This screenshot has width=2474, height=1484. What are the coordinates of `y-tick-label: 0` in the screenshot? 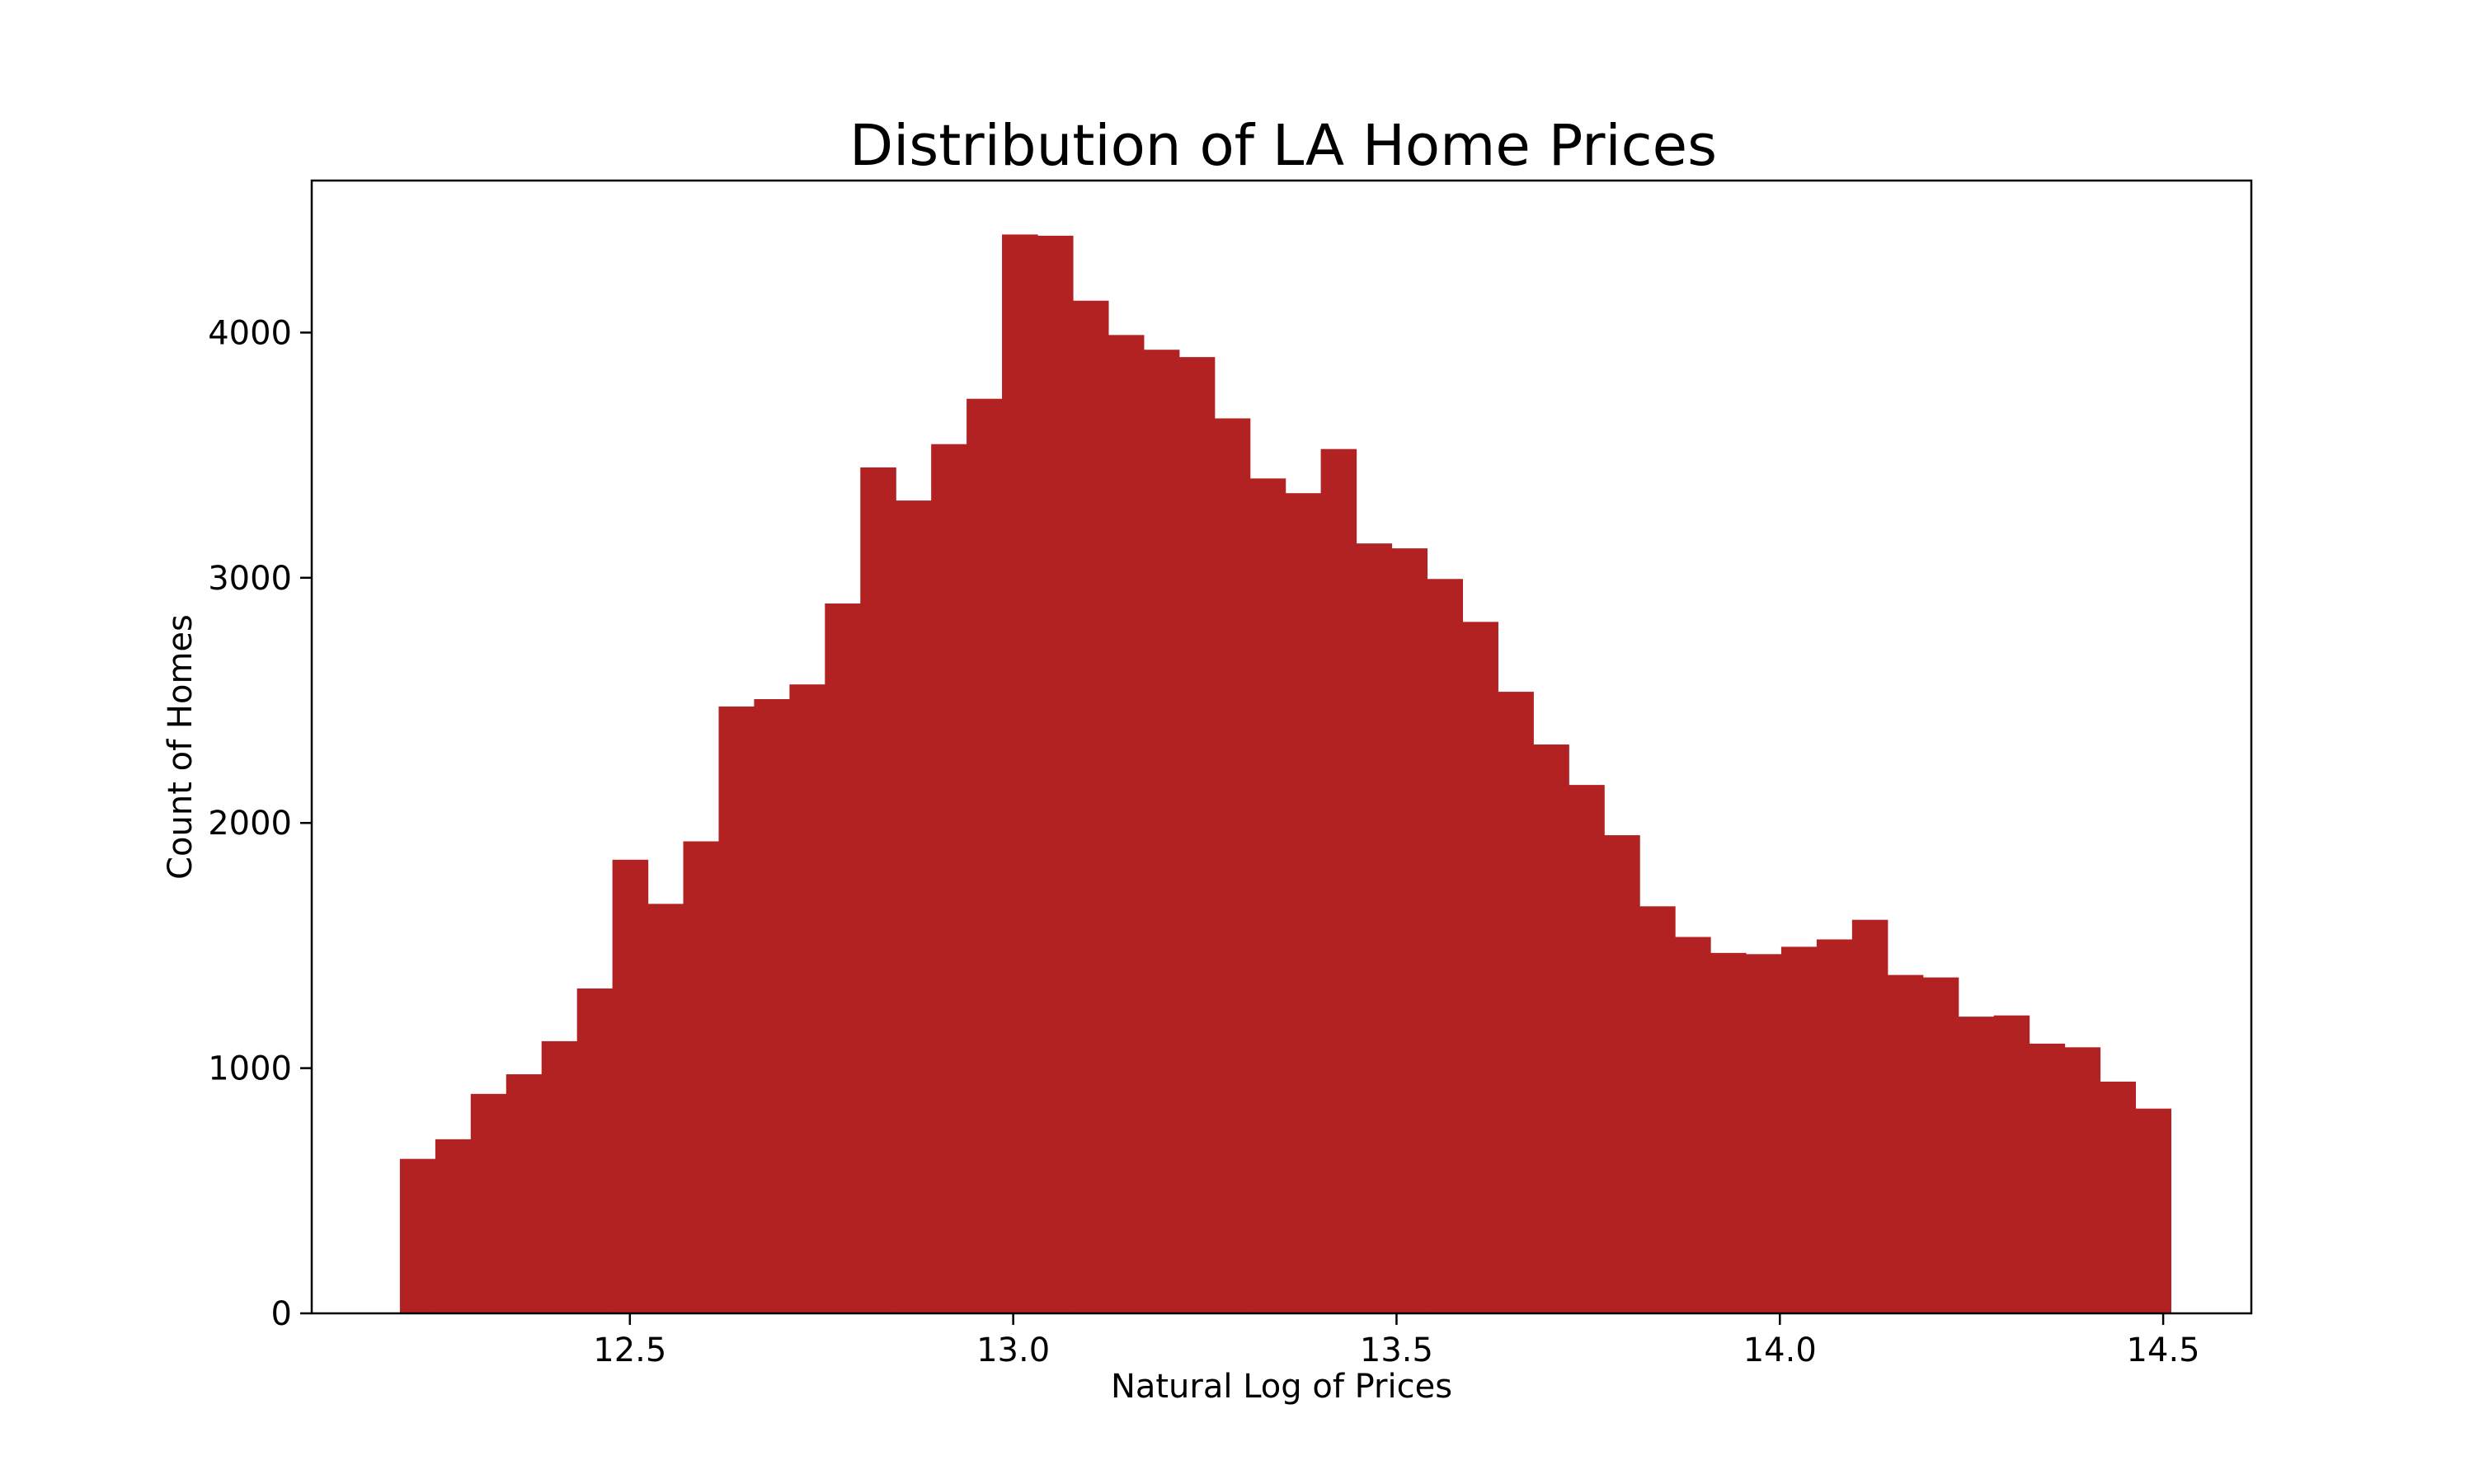 It's located at (281, 1314).